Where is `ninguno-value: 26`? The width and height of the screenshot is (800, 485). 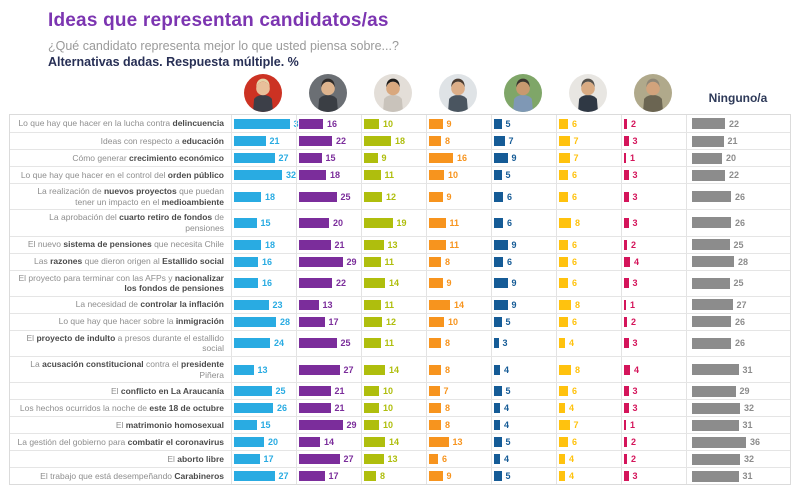 ninguno-value: 26 is located at coordinates (740, 343).